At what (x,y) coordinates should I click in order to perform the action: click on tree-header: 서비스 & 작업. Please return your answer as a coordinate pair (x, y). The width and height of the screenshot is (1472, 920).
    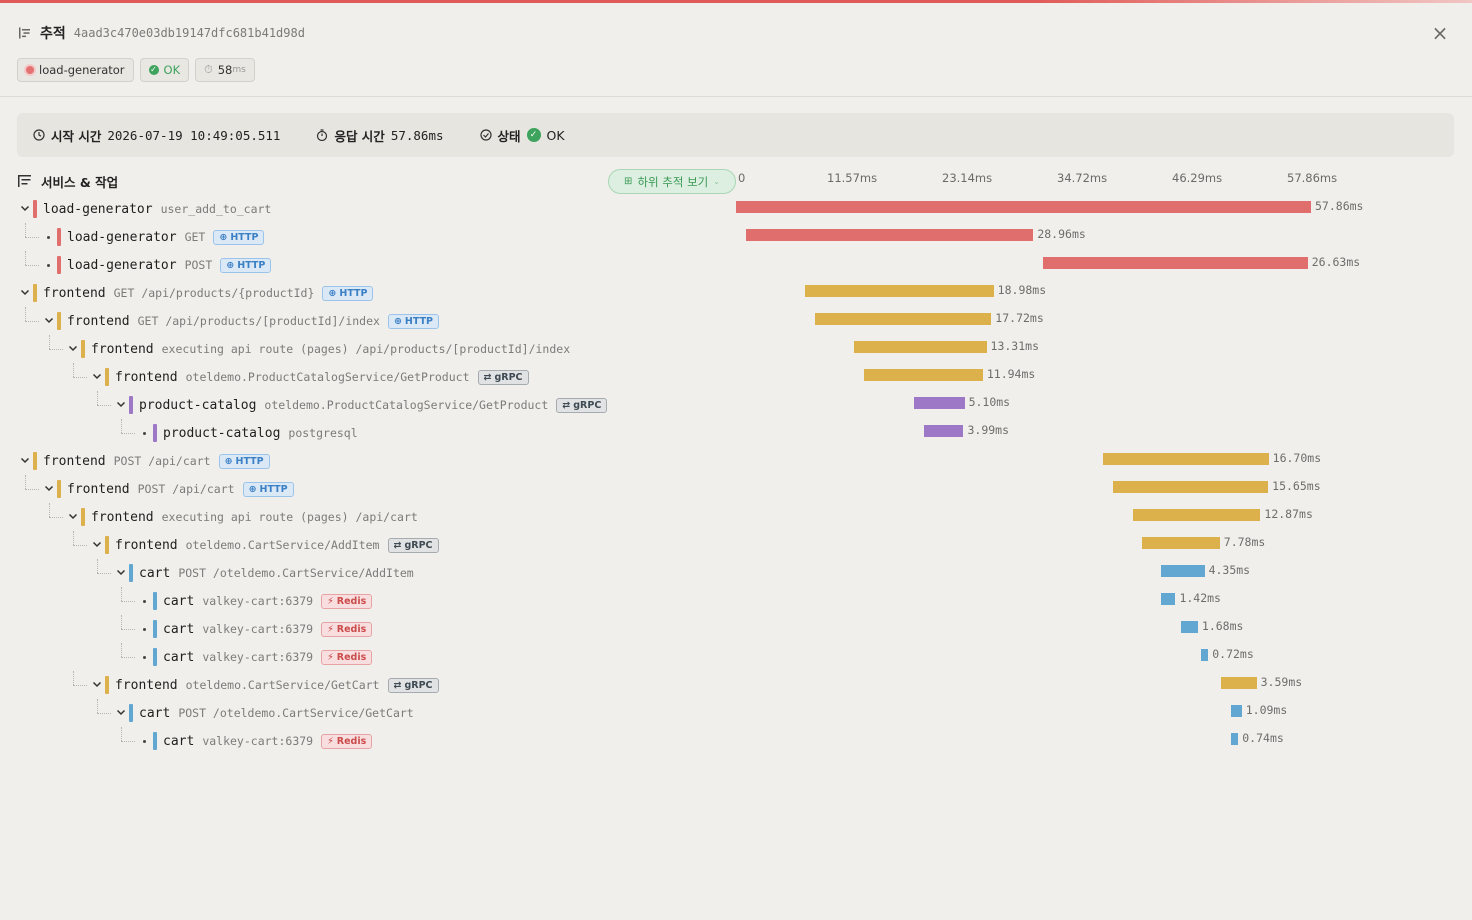
    Looking at the image, I should click on (67, 181).